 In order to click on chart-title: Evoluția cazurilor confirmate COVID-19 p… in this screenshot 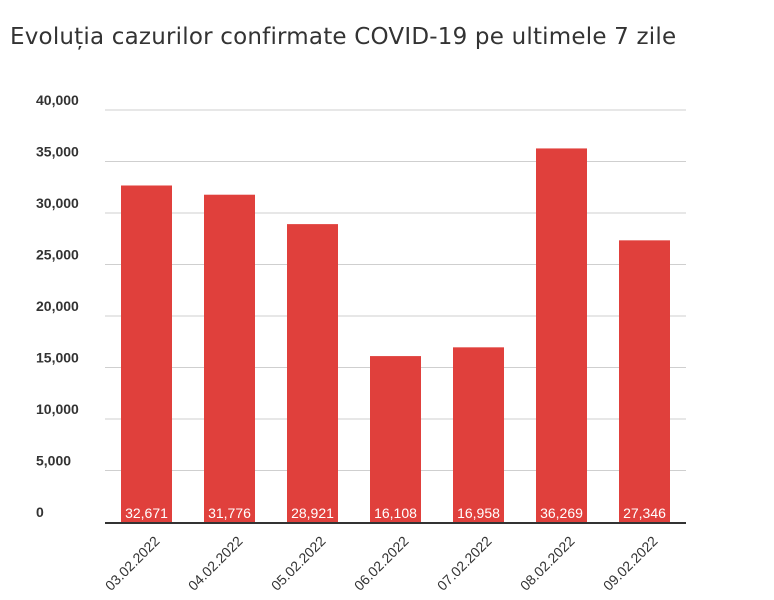, I will do `click(343, 37)`.